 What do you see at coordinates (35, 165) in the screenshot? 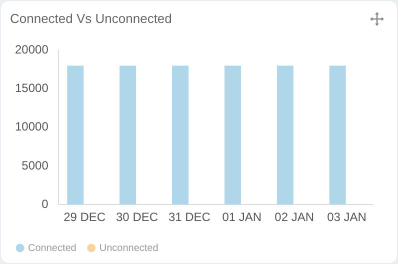
I see `y-tick-label: 5000` at bounding box center [35, 165].